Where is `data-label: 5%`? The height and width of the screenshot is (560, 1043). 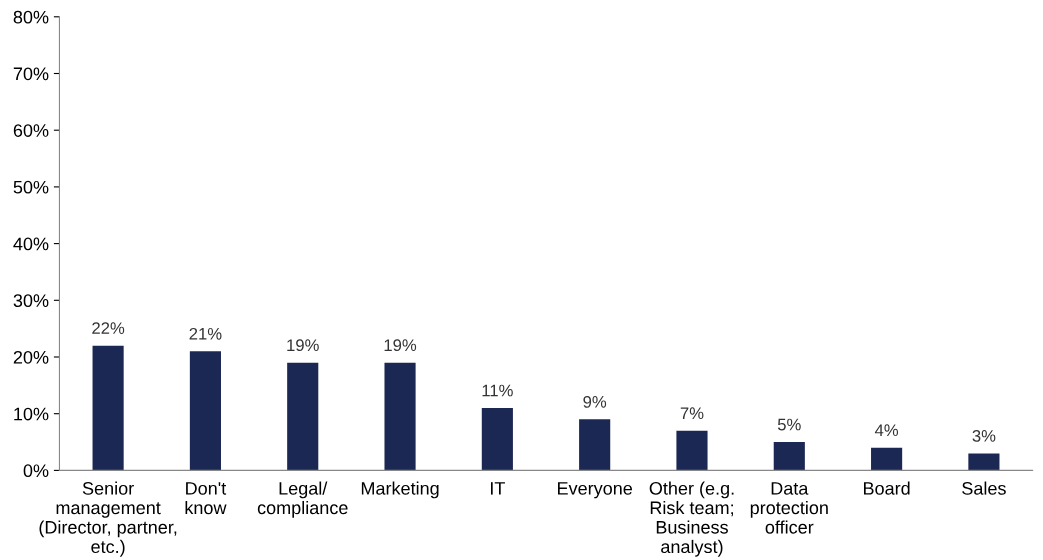
data-label: 5% is located at coordinates (789, 424).